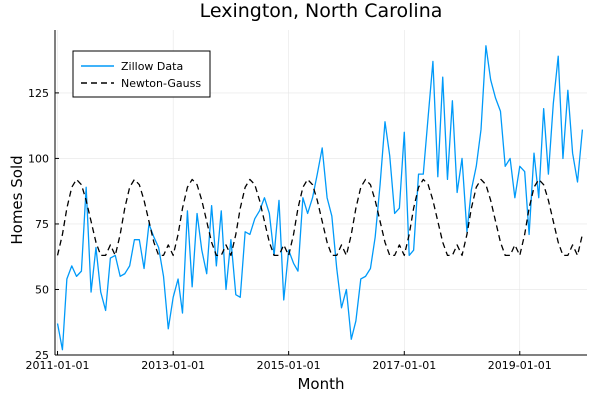 The height and width of the screenshot is (400, 600). Describe the element at coordinates (520, 365) in the screenshot. I see `x-tick-label: 2019-01-01` at that location.